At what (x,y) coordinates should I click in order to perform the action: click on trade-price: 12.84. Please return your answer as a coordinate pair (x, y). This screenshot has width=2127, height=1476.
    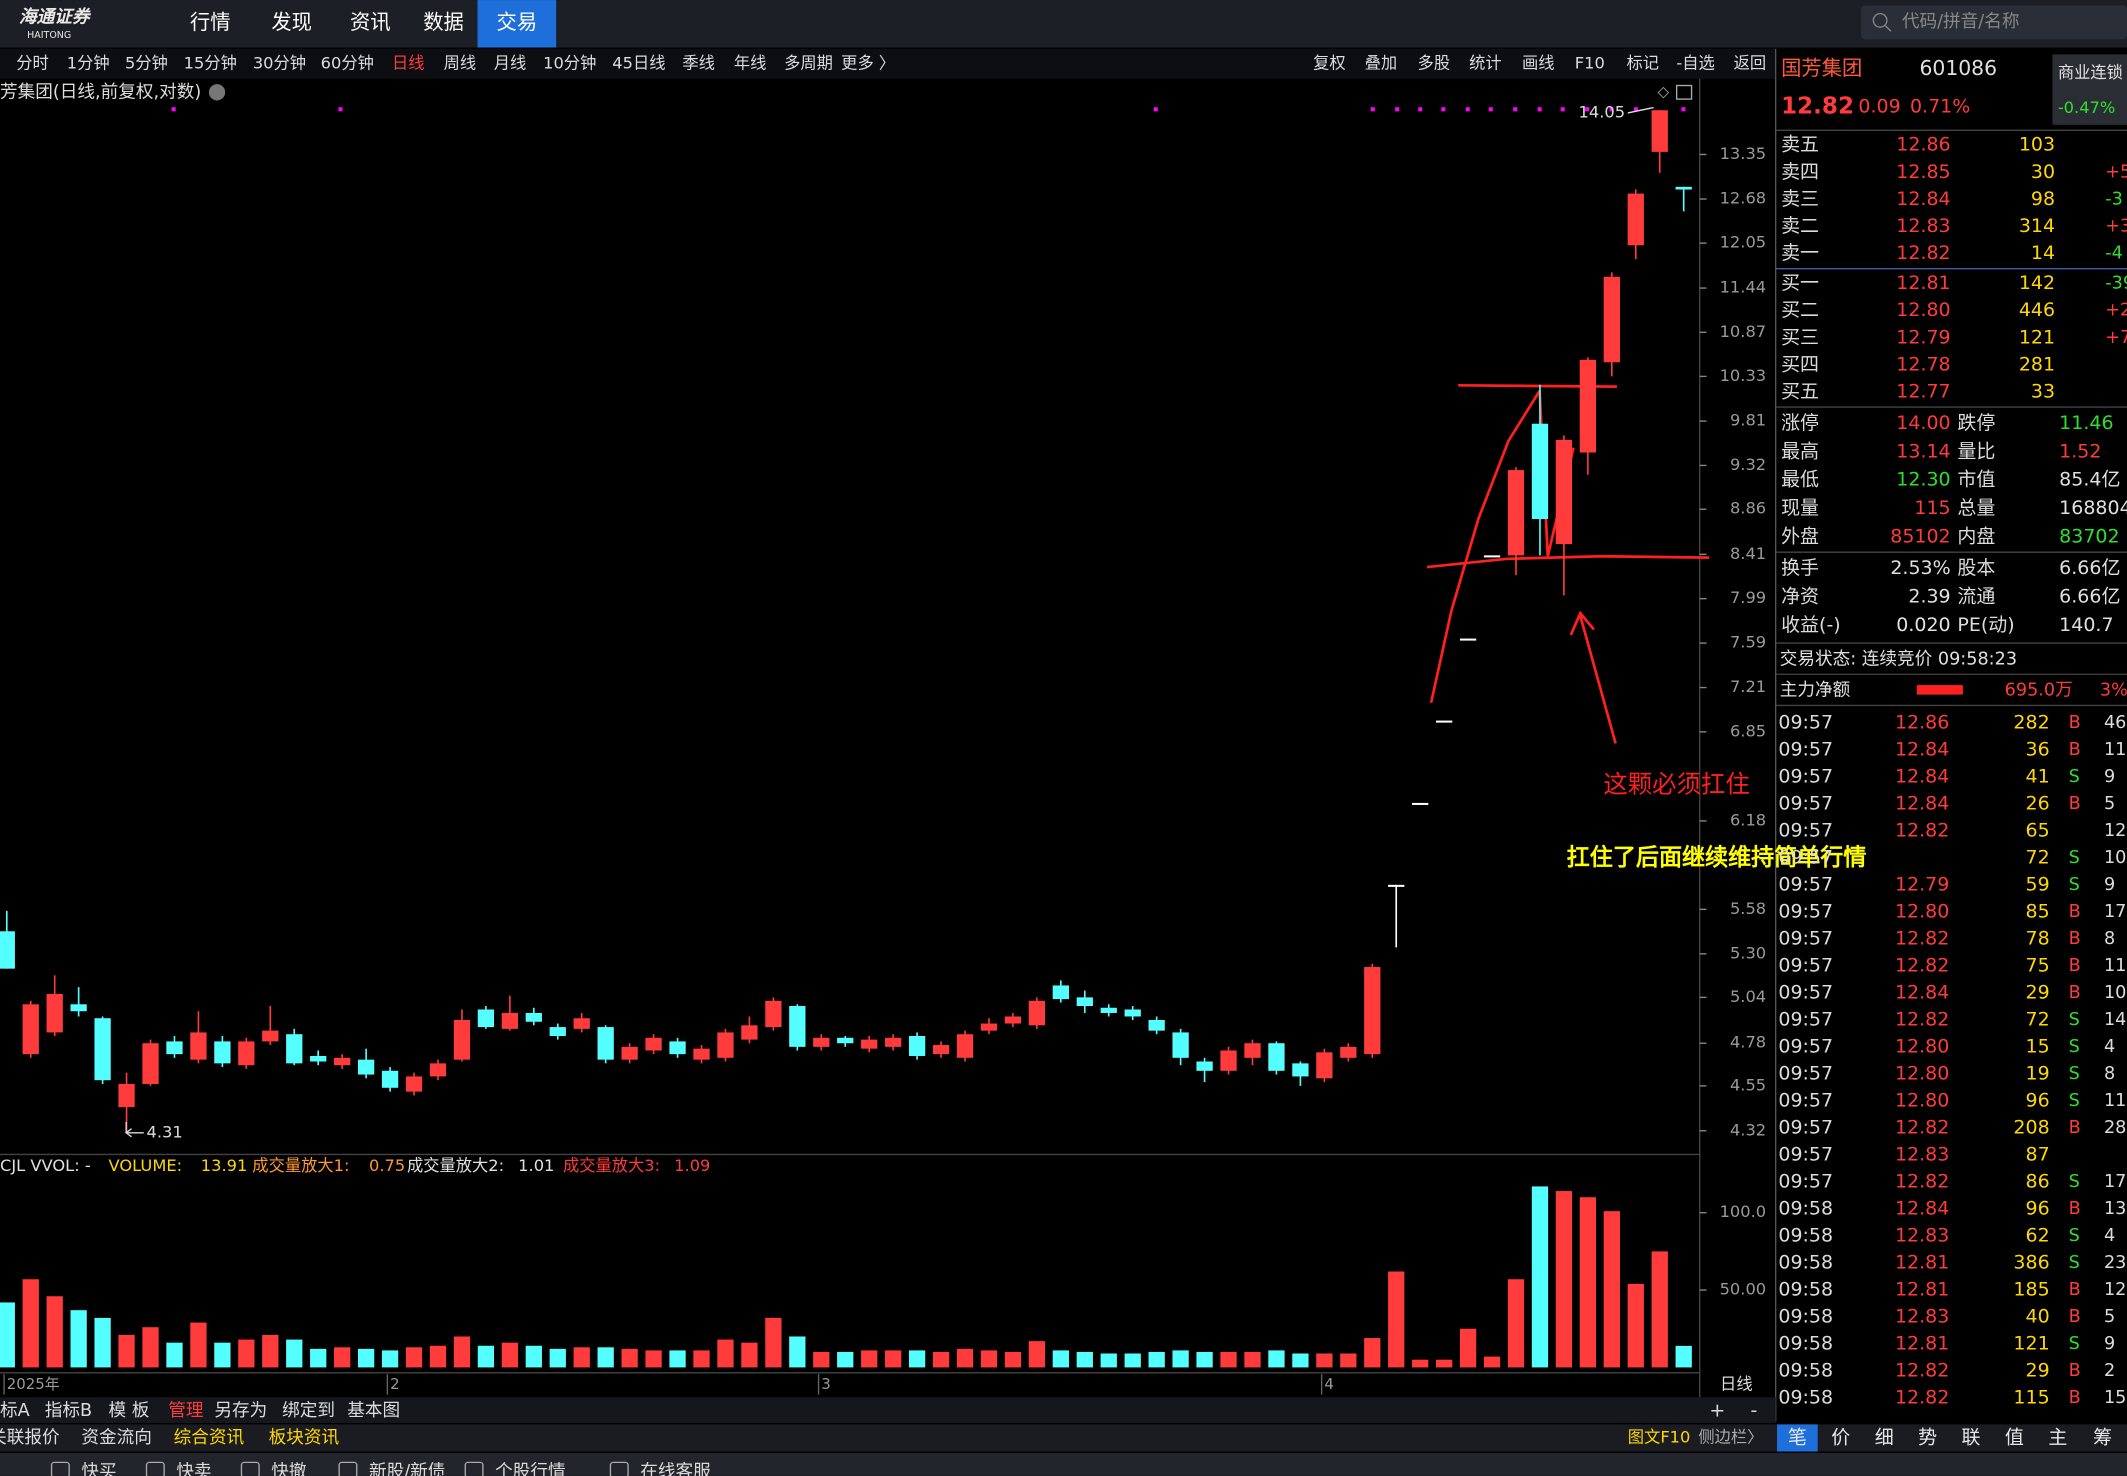
    Looking at the image, I should click on (1922, 1208).